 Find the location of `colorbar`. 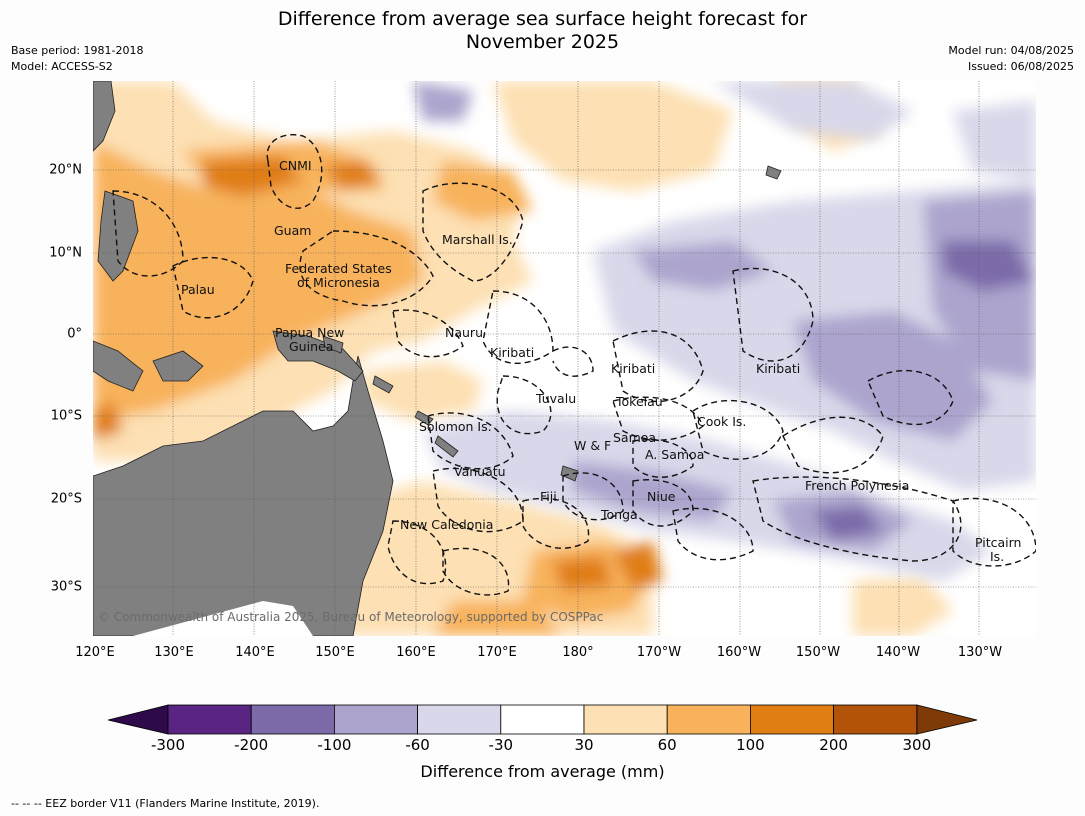

colorbar is located at coordinates (543, 719).